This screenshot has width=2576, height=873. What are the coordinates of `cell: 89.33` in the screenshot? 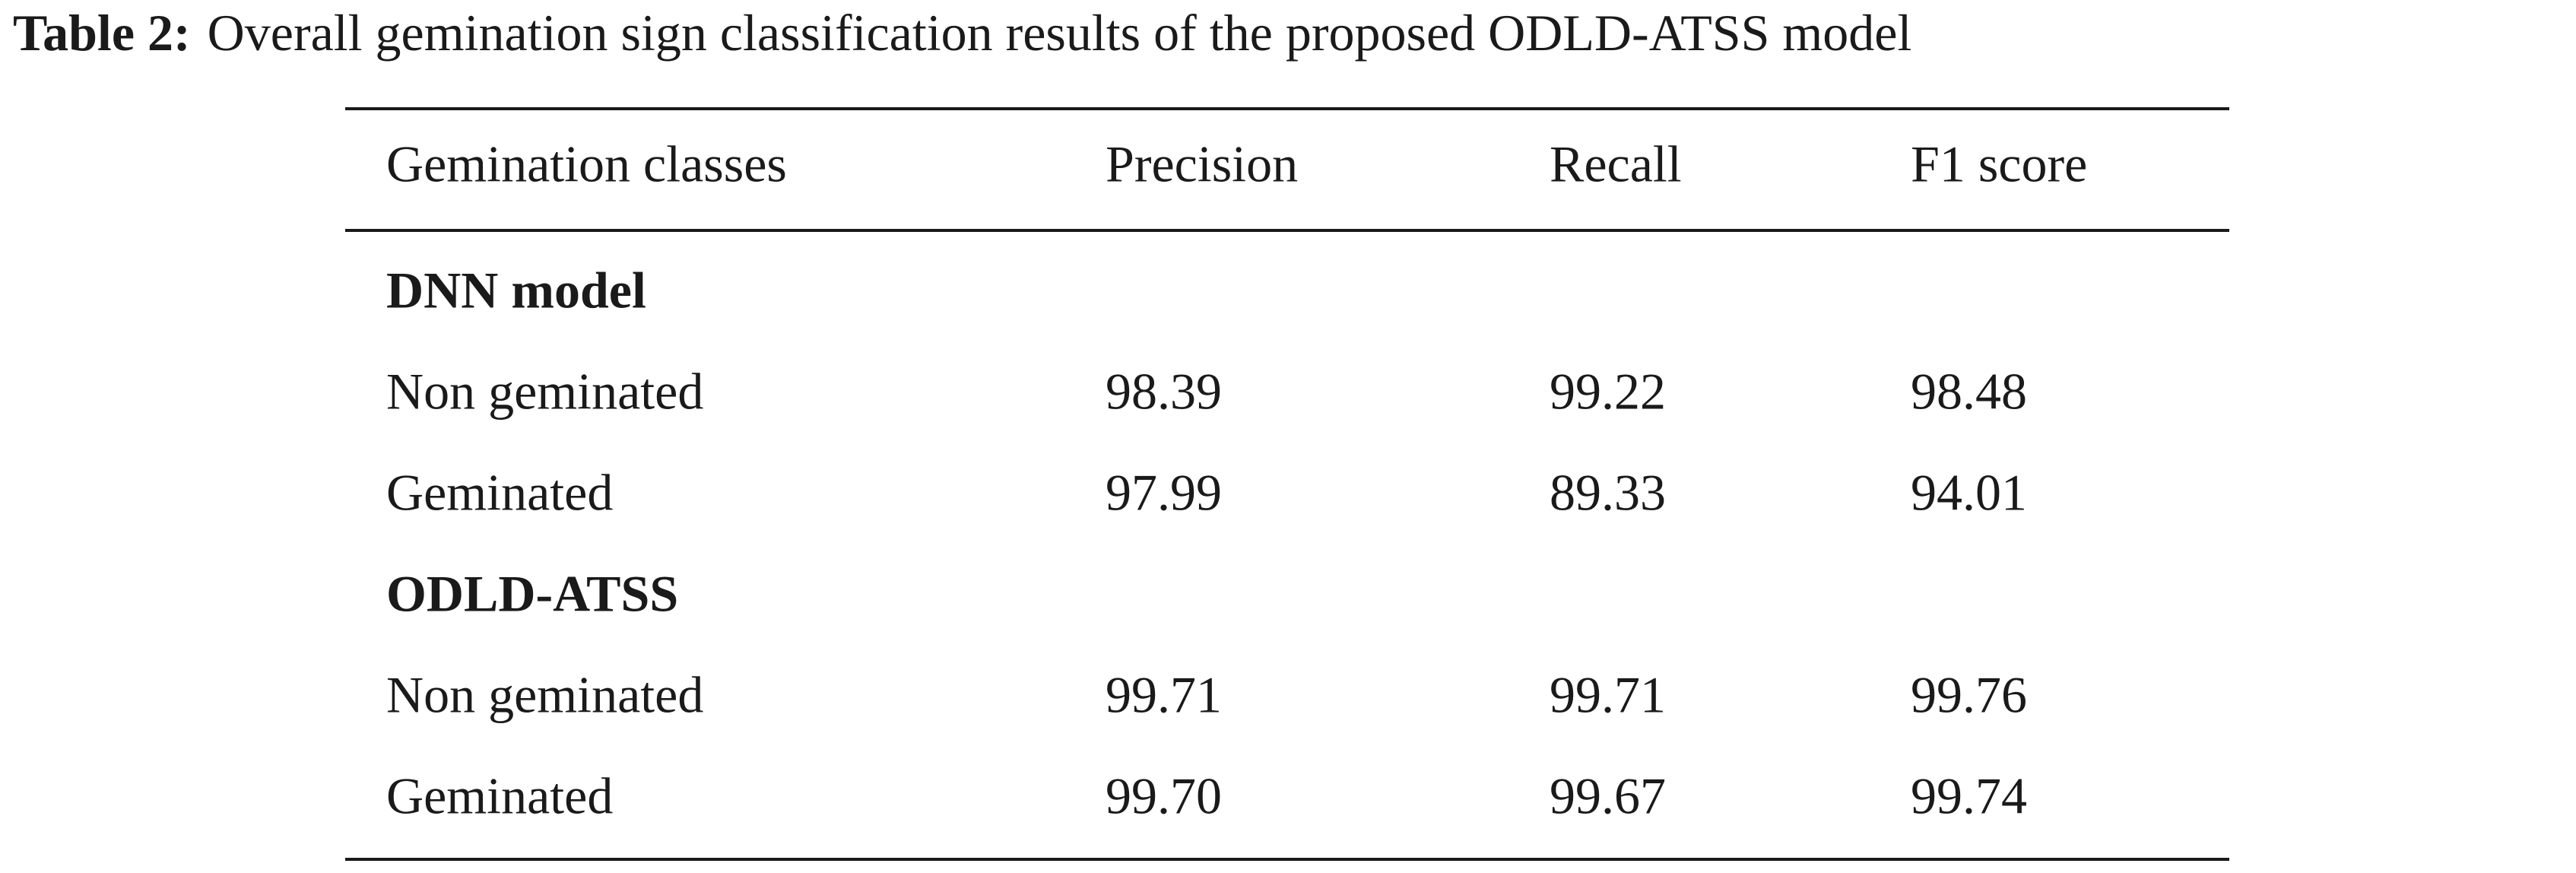 It's located at (1608, 493).